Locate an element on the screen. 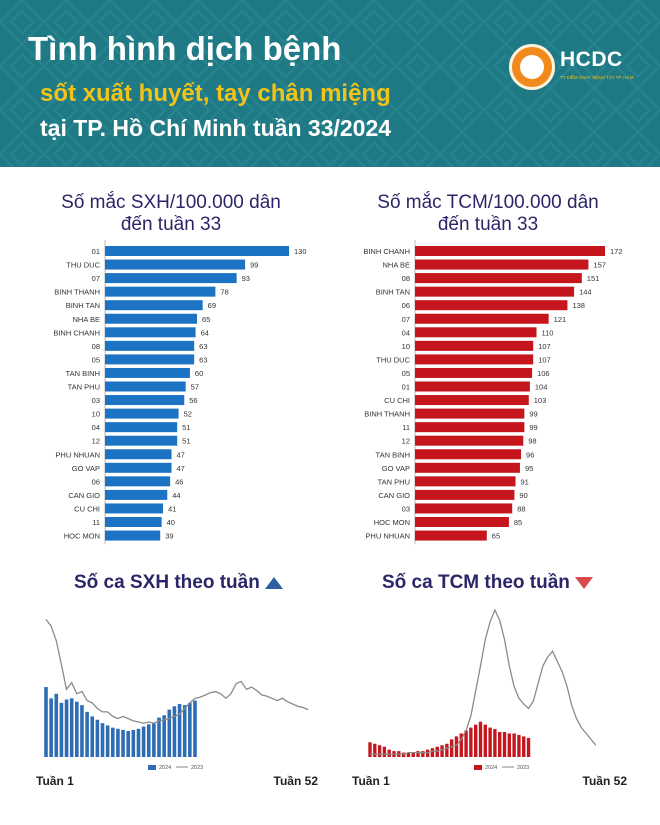  sxh-rate-category-label: HOC MON is located at coordinates (82, 536).